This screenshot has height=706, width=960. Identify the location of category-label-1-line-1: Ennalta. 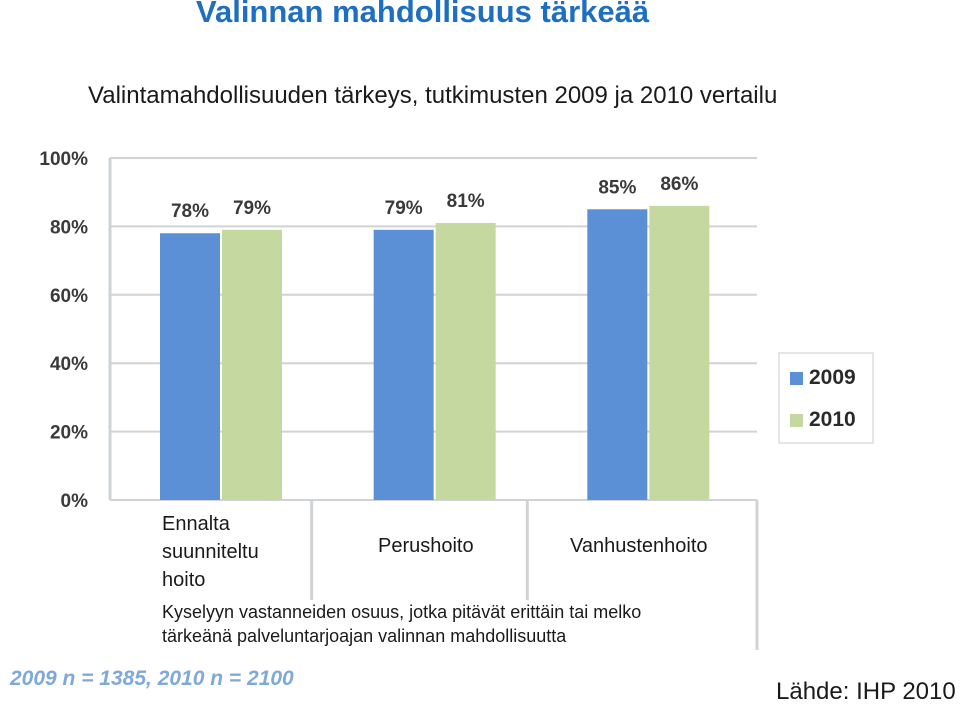
(196, 524).